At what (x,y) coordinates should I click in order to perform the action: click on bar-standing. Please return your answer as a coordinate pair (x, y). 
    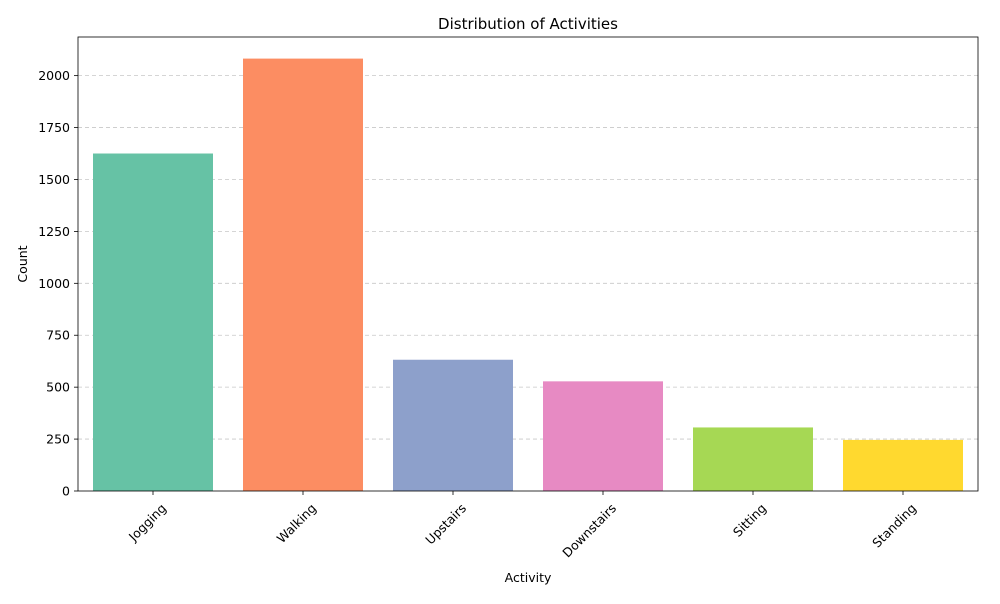
    Looking at the image, I should click on (903, 465).